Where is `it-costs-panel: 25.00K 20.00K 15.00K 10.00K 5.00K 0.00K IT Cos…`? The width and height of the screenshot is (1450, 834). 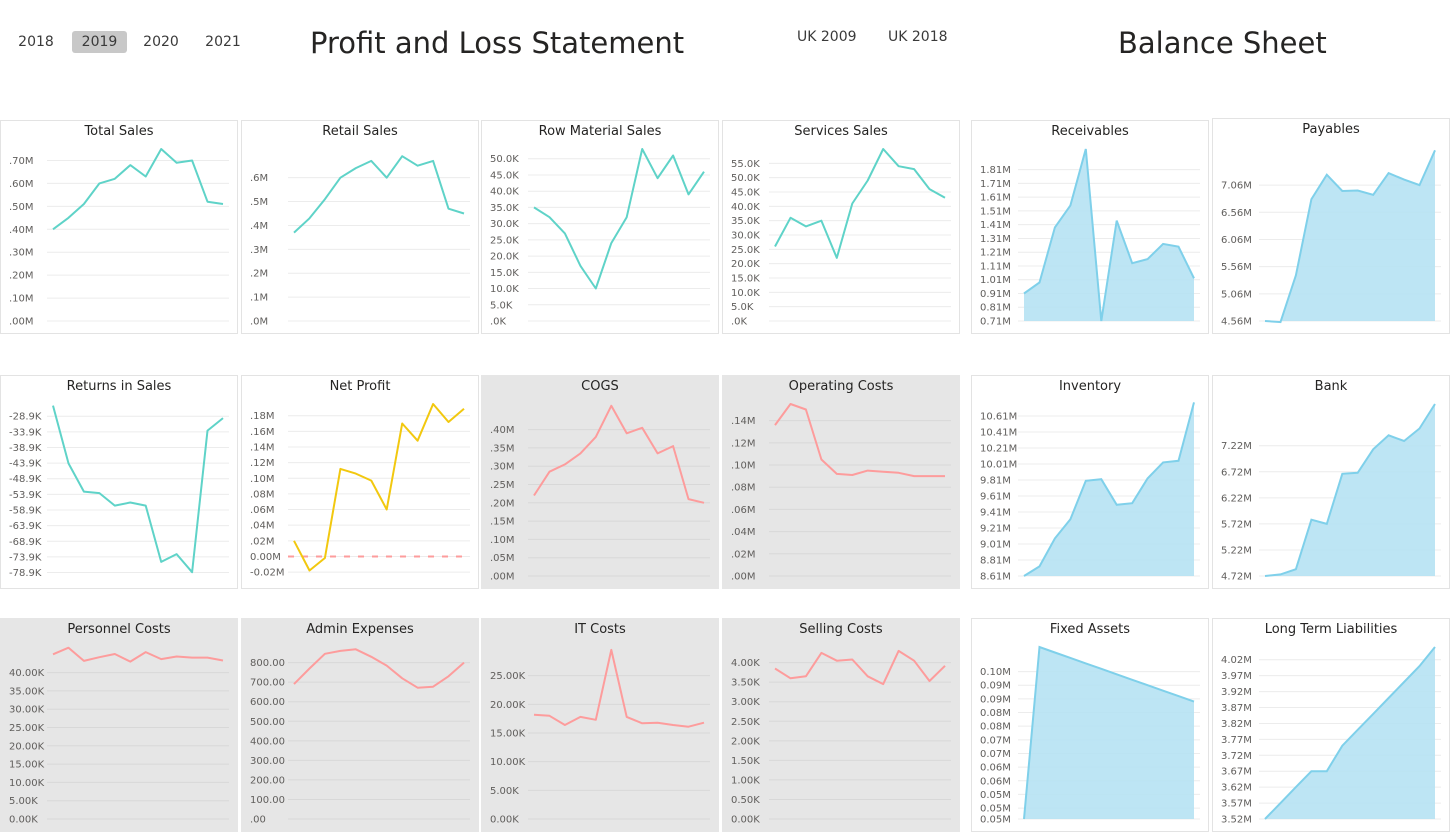 it-costs-panel: 25.00K 20.00K 15.00K 10.00K 5.00K 0.00K IT Cos… is located at coordinates (600, 725).